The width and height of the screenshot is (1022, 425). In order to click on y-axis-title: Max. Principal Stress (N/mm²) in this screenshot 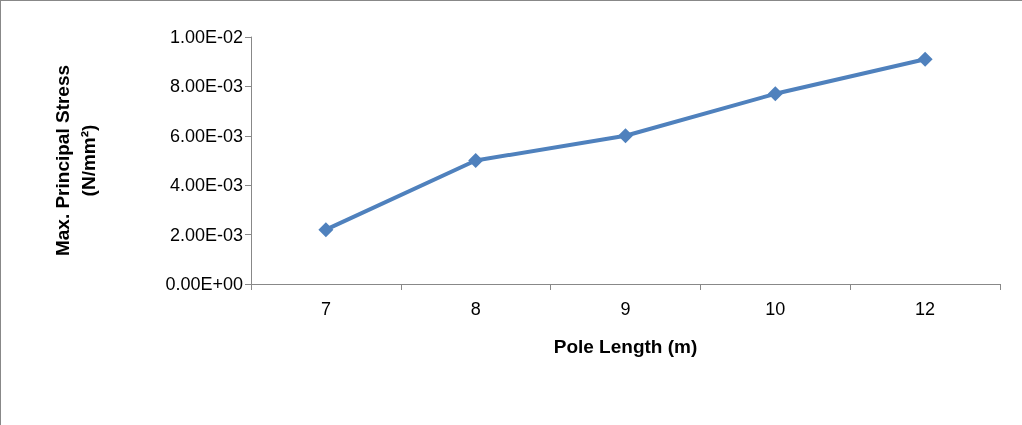, I will do `click(75, 160)`.